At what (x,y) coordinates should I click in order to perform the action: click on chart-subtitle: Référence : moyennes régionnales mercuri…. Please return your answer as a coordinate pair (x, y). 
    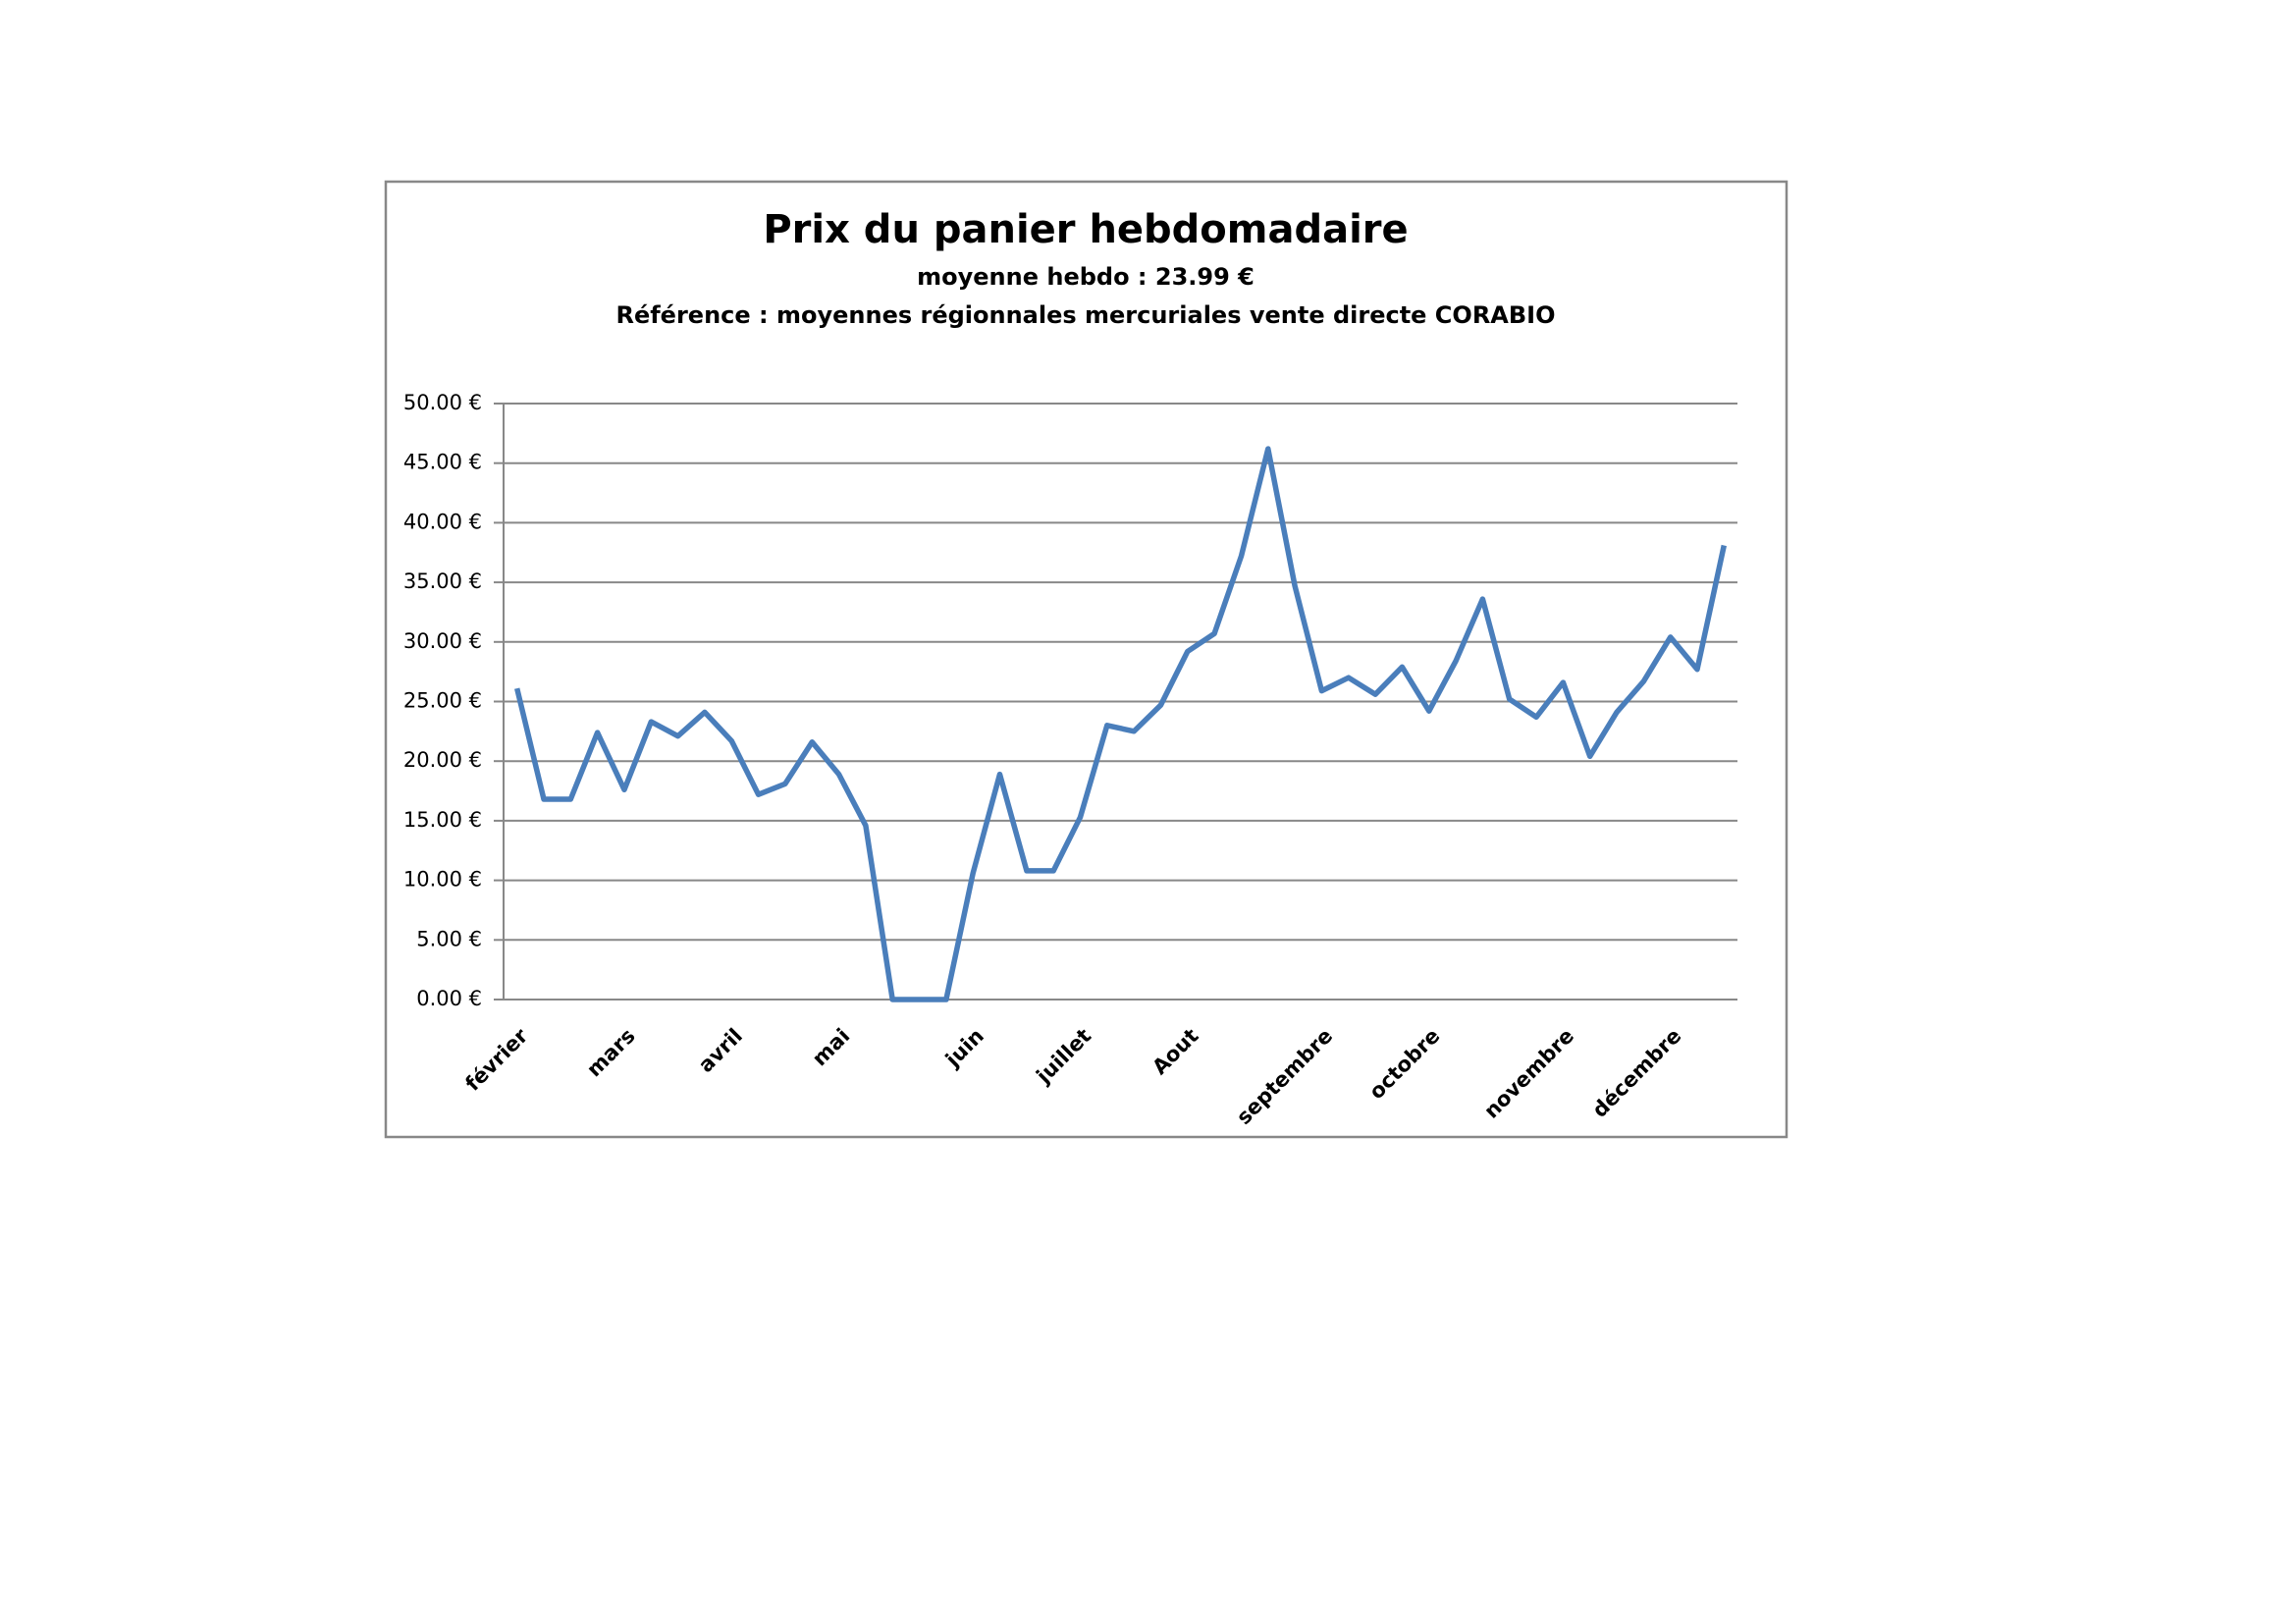
    Looking at the image, I should click on (1085, 315).